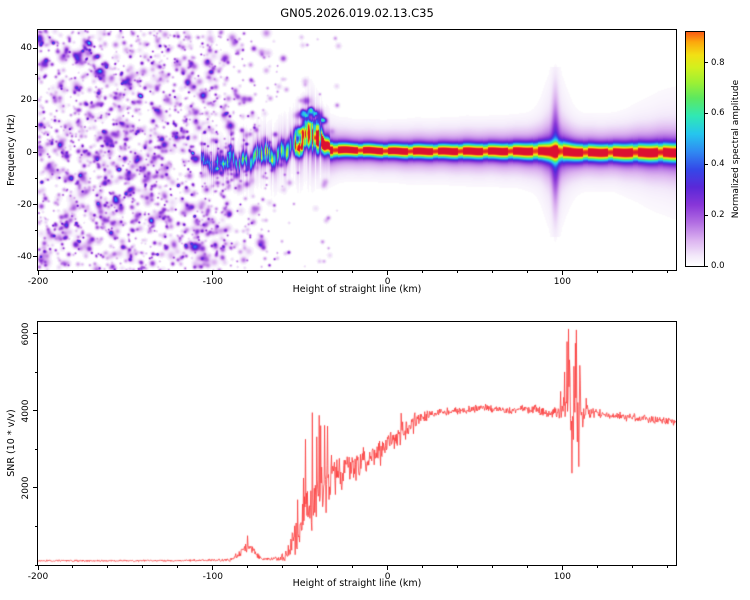 The width and height of the screenshot is (750, 600). I want to click on tick-label: 0.0, so click(718, 266).